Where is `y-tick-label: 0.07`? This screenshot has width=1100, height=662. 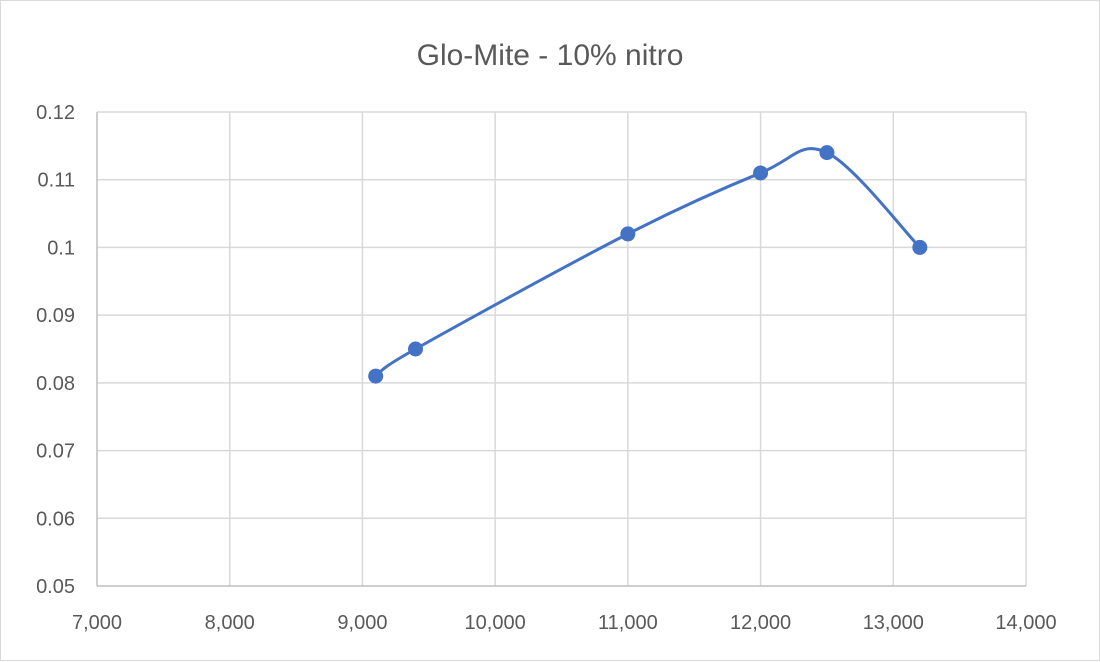 y-tick-label: 0.07 is located at coordinates (55, 452).